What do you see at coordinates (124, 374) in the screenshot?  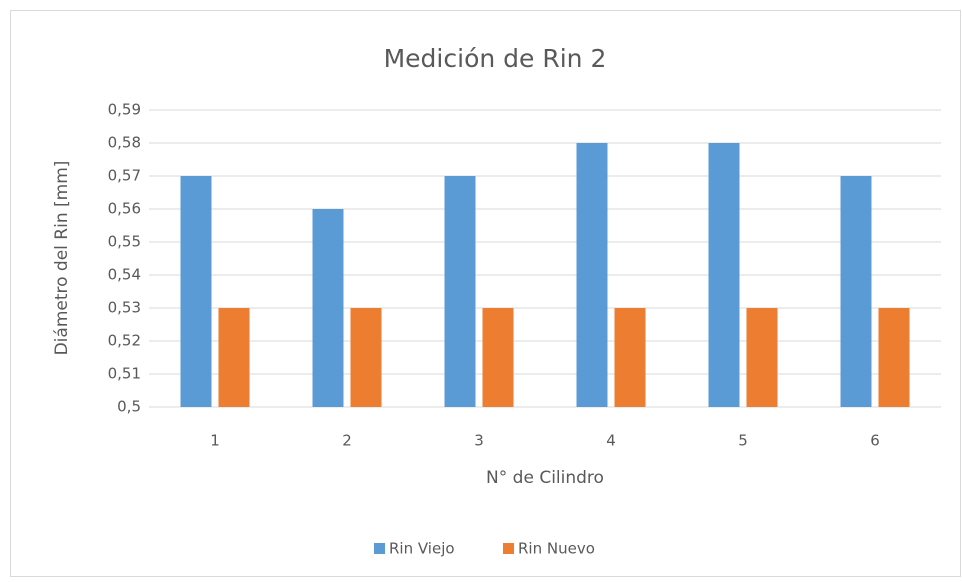 I see `y-tick-label: 0,51` at bounding box center [124, 374].